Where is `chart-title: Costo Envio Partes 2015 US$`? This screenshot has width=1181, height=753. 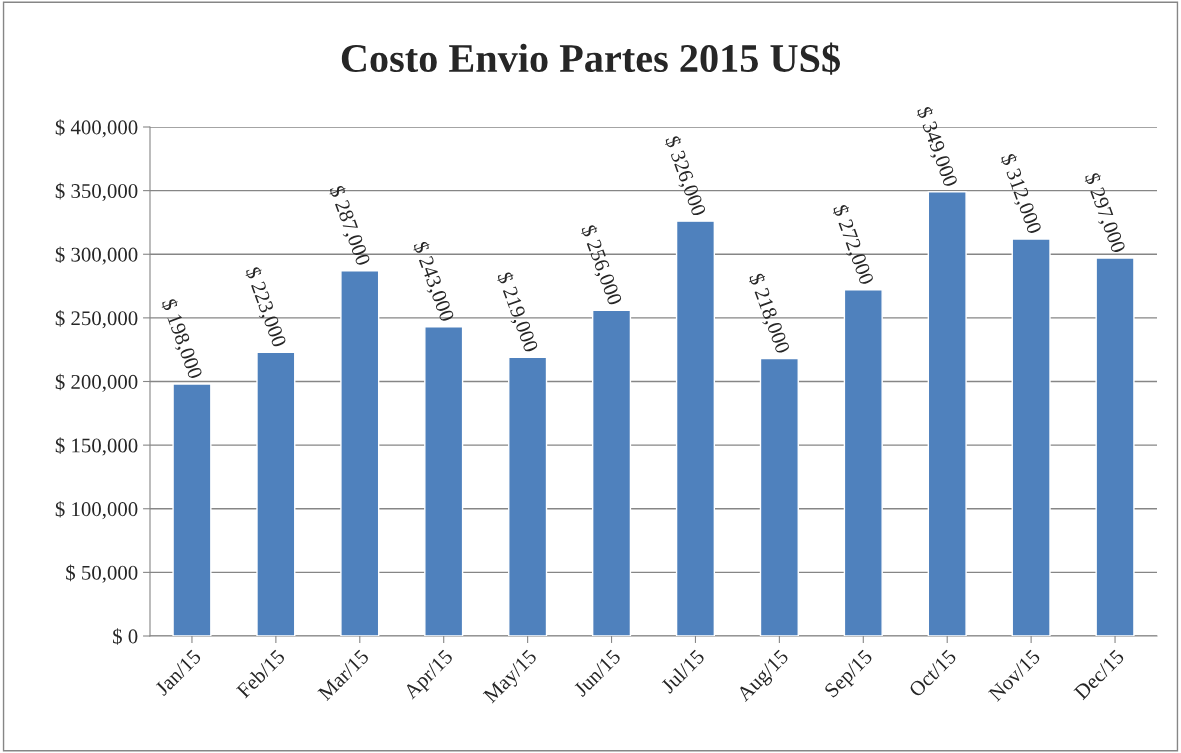 chart-title: Costo Envio Partes 2015 US$ is located at coordinates (590, 58).